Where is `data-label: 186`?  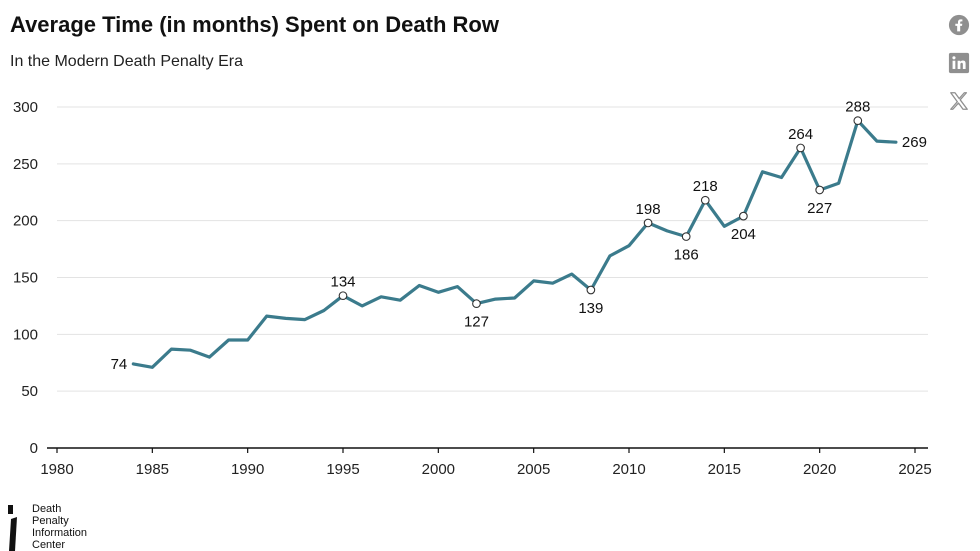 data-label: 186 is located at coordinates (686, 255).